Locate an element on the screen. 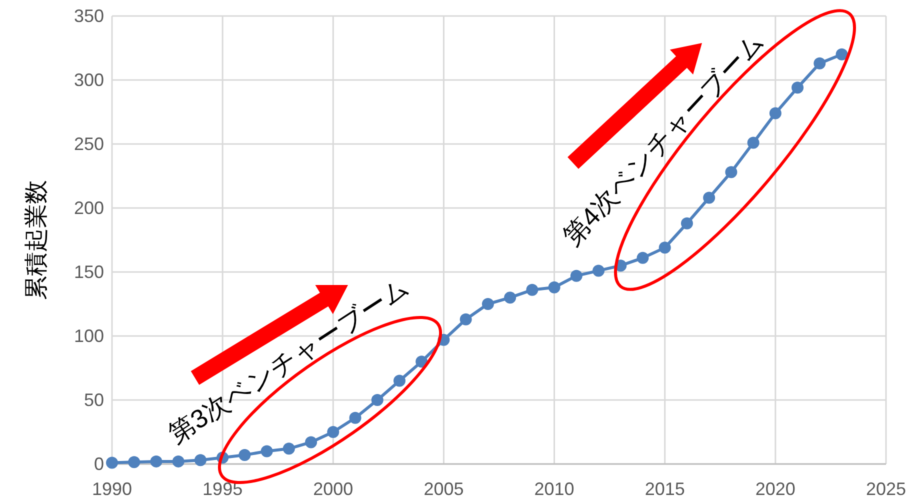  x-tick-label: 2025 is located at coordinates (886, 489).